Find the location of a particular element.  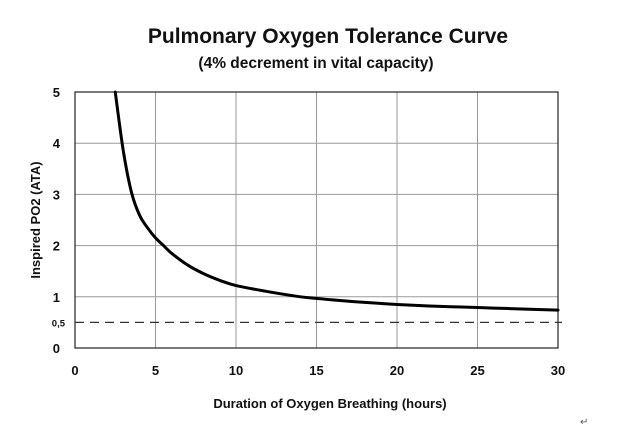

x-tick-label: 5 is located at coordinates (155, 370).